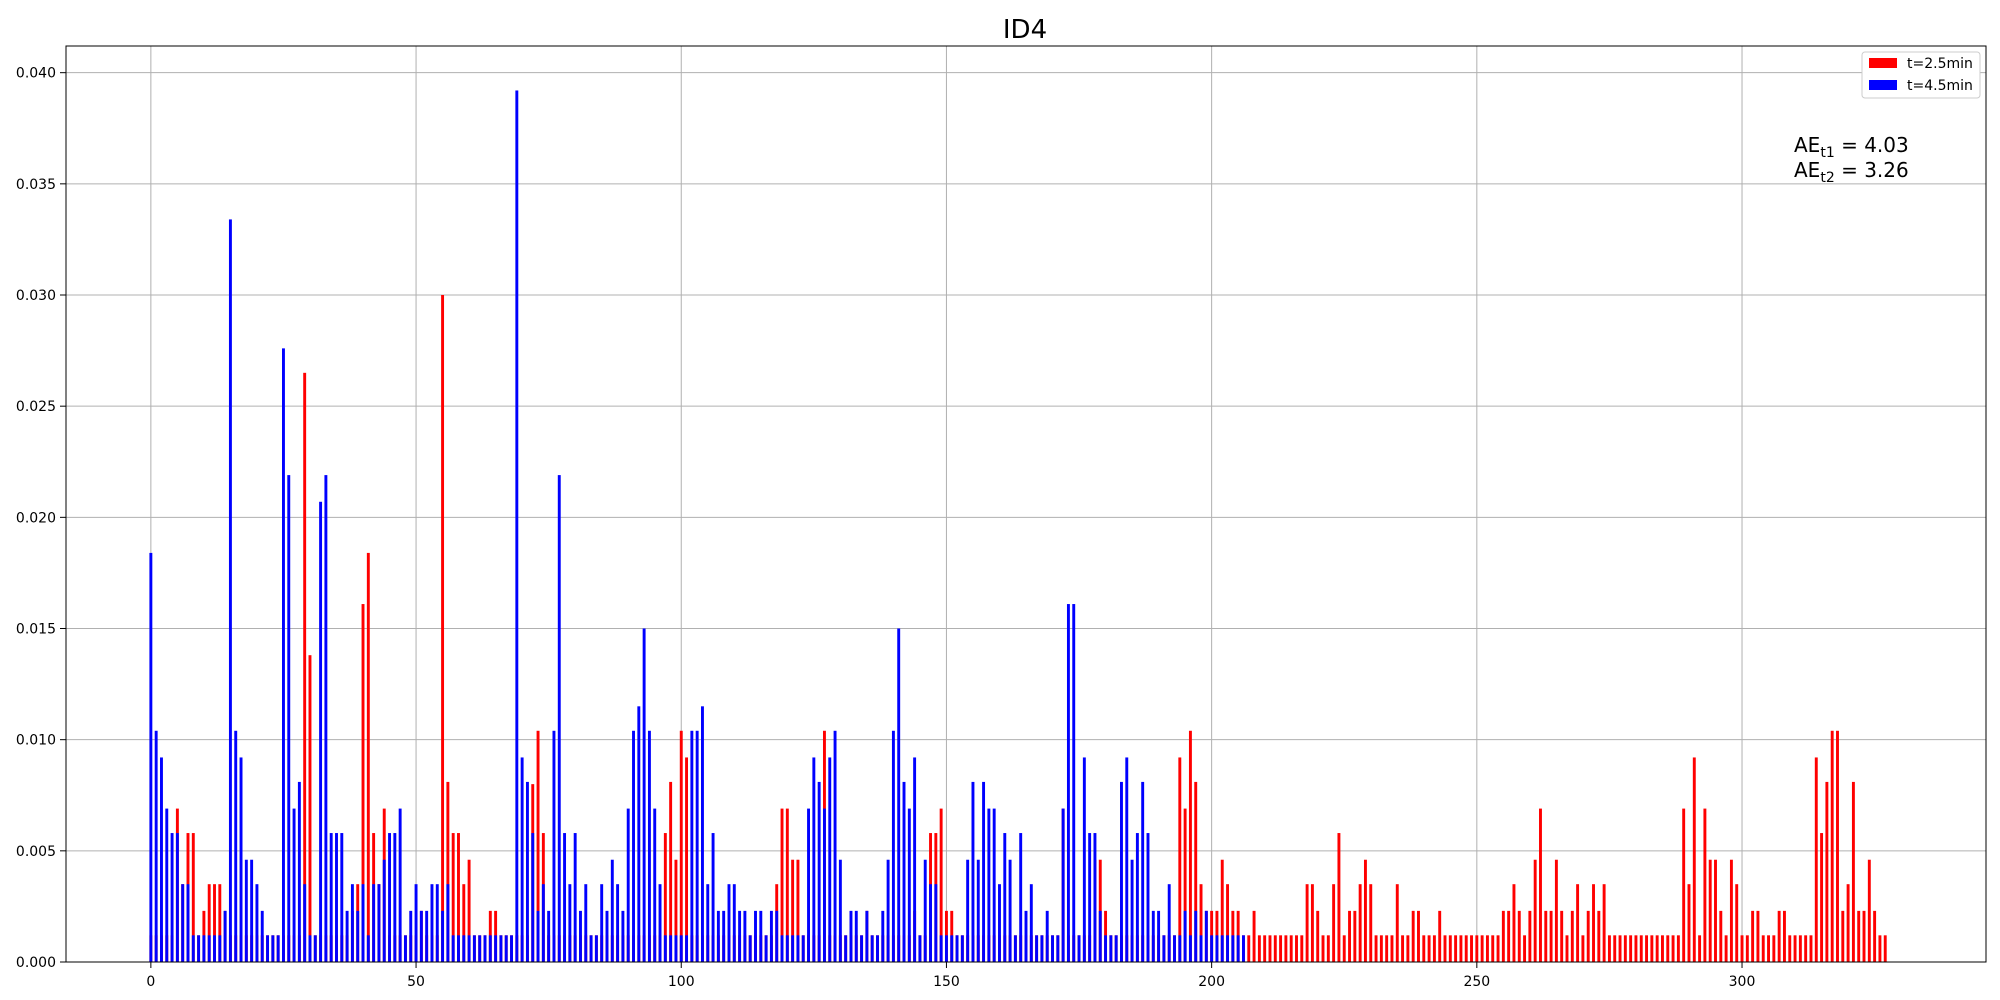 Image resolution: width=2000 pixels, height=1000 pixels. Describe the element at coordinates (1940, 64) in the screenshot. I see `legend-label-t25: t=2.5min` at that location.